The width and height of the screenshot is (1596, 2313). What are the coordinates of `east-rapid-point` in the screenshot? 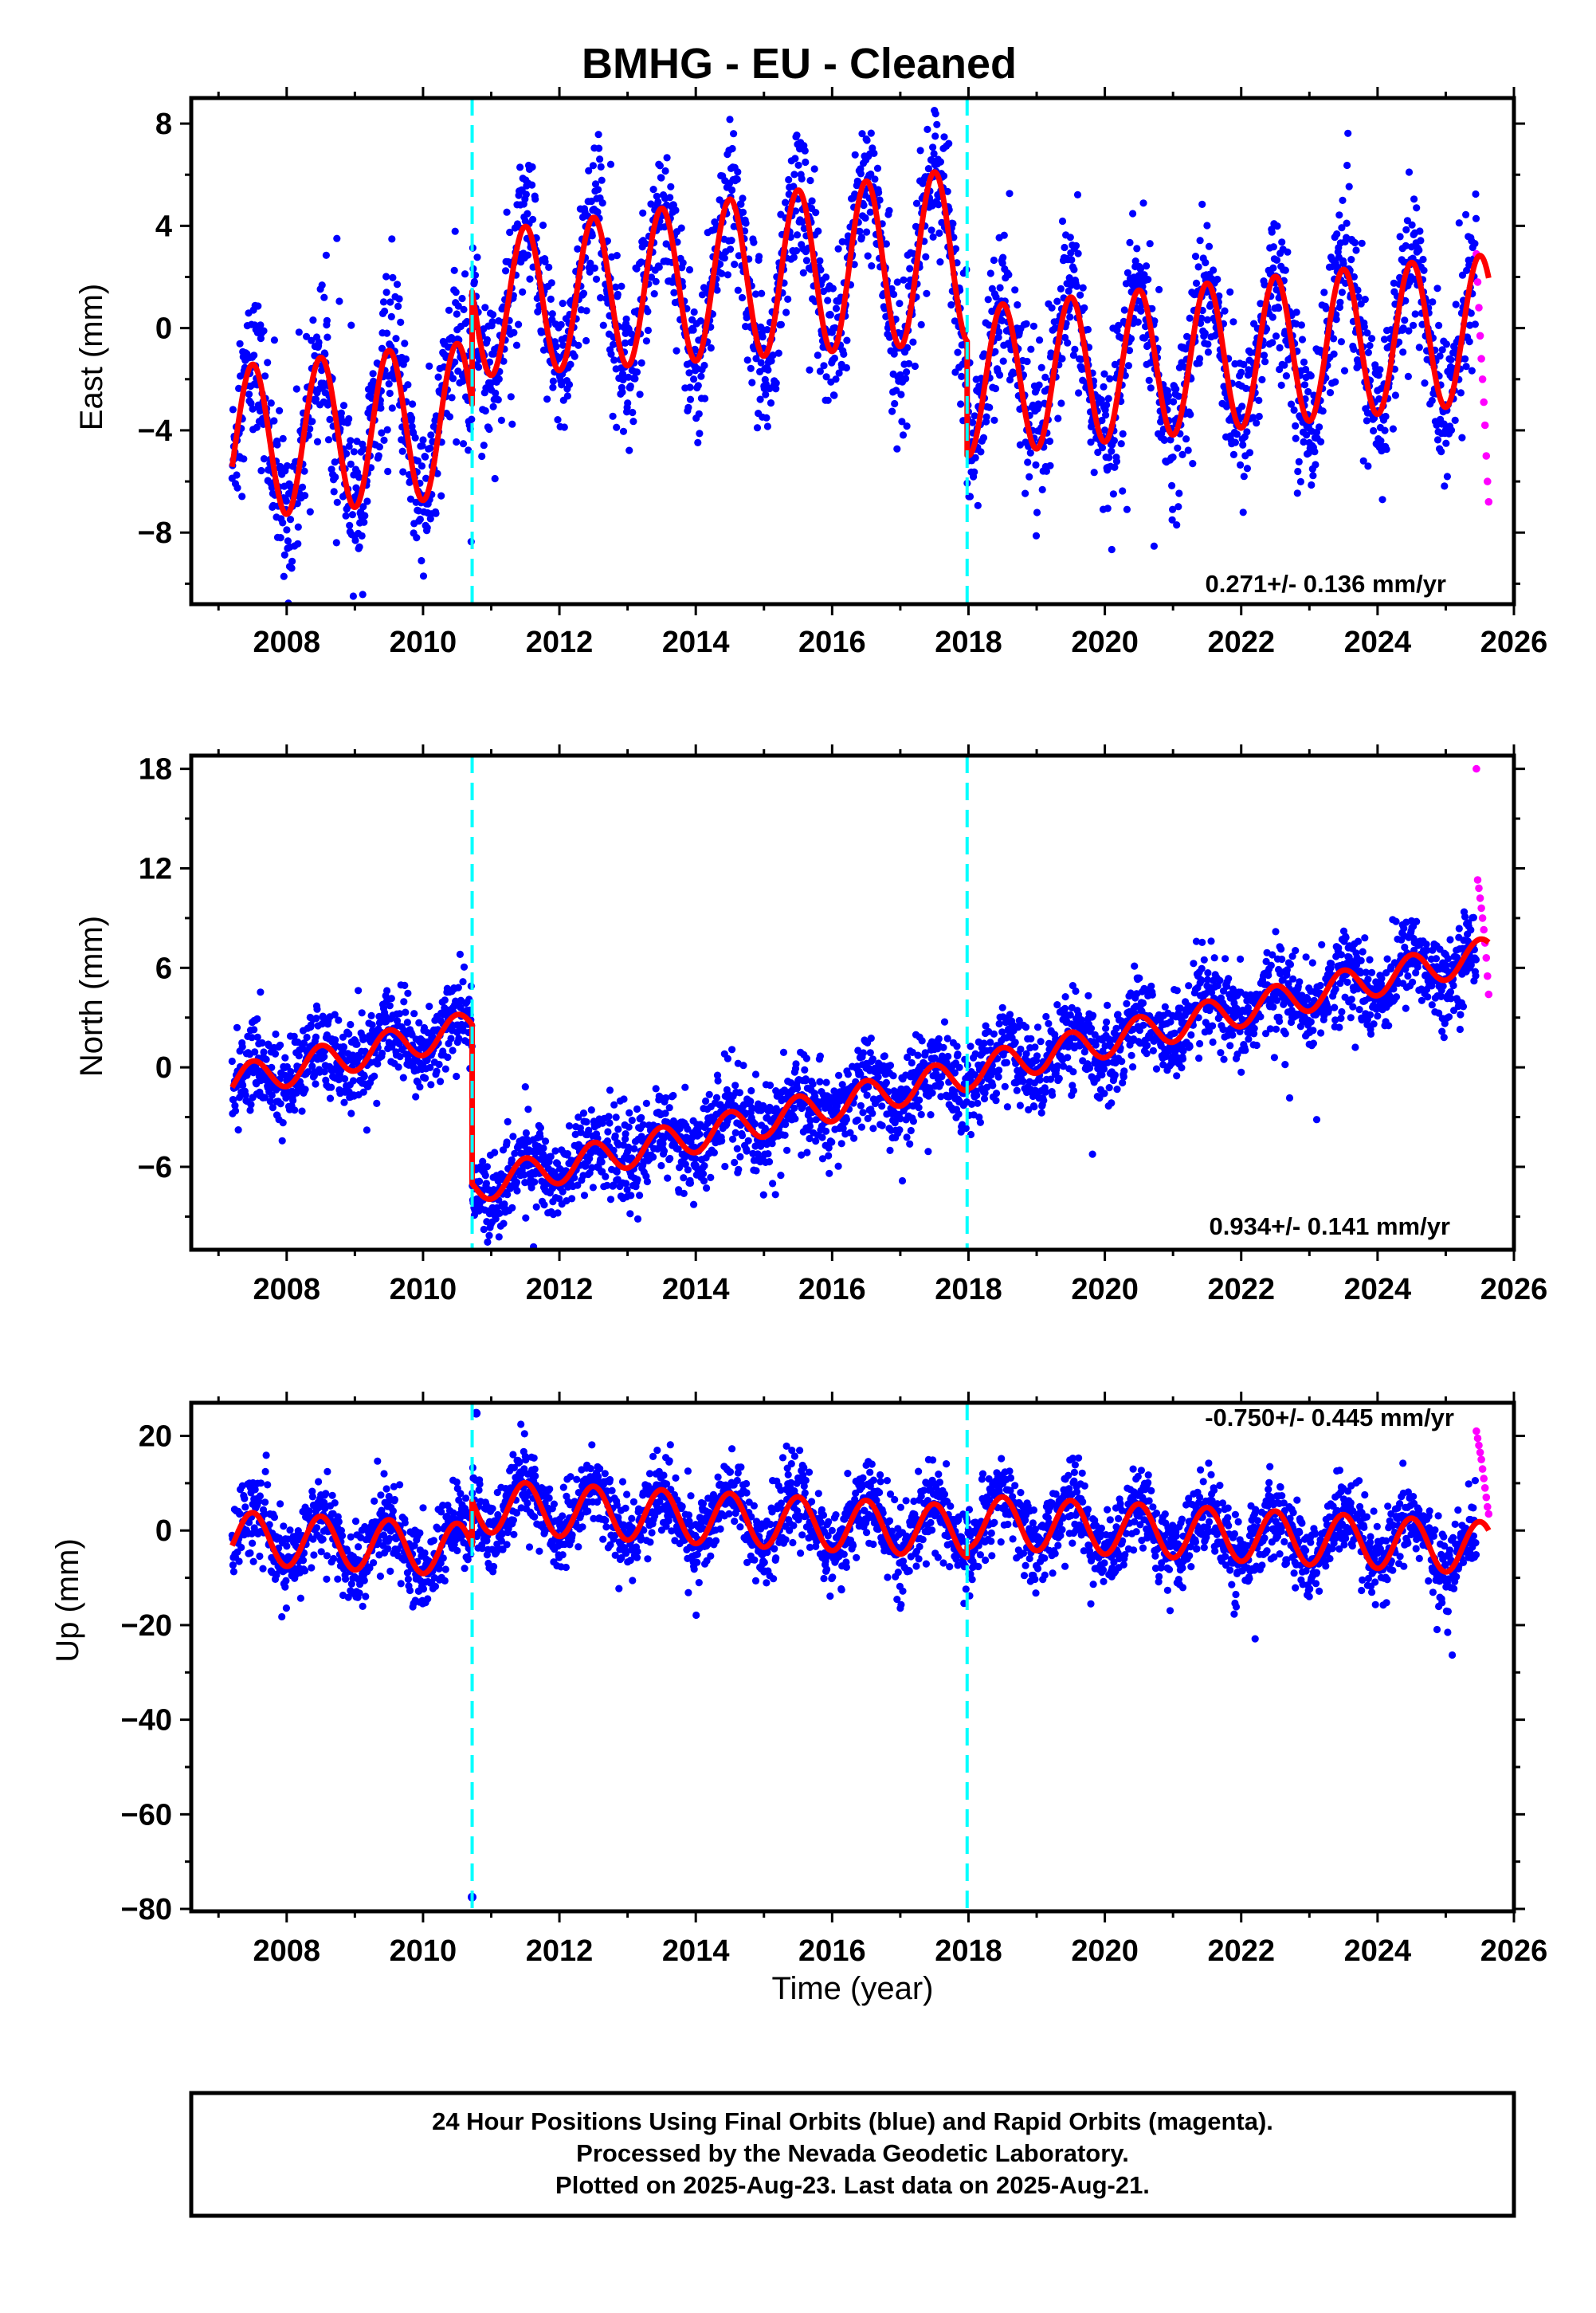 It's located at (1481, 359).